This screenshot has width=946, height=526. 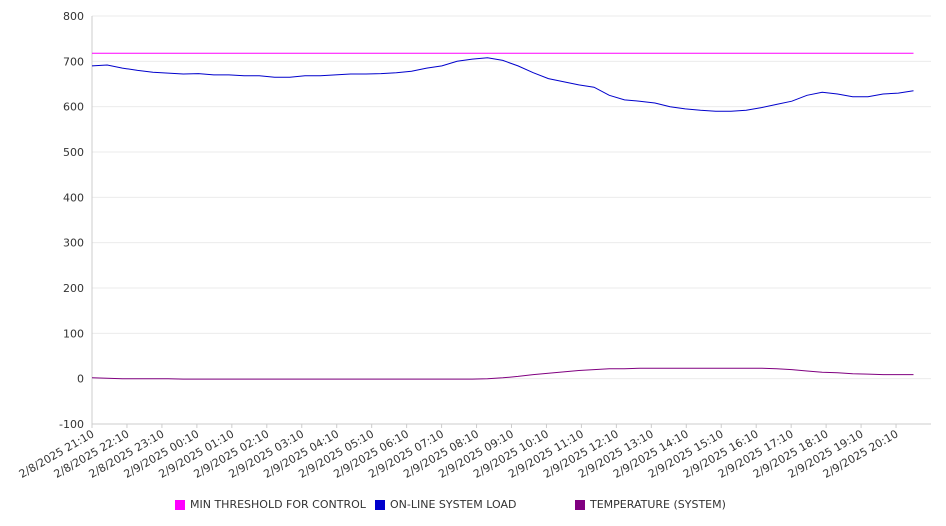 I want to click on legend-item-min-threshold: MIN THRESHOLD FOR CONTROL, so click(x=270, y=504).